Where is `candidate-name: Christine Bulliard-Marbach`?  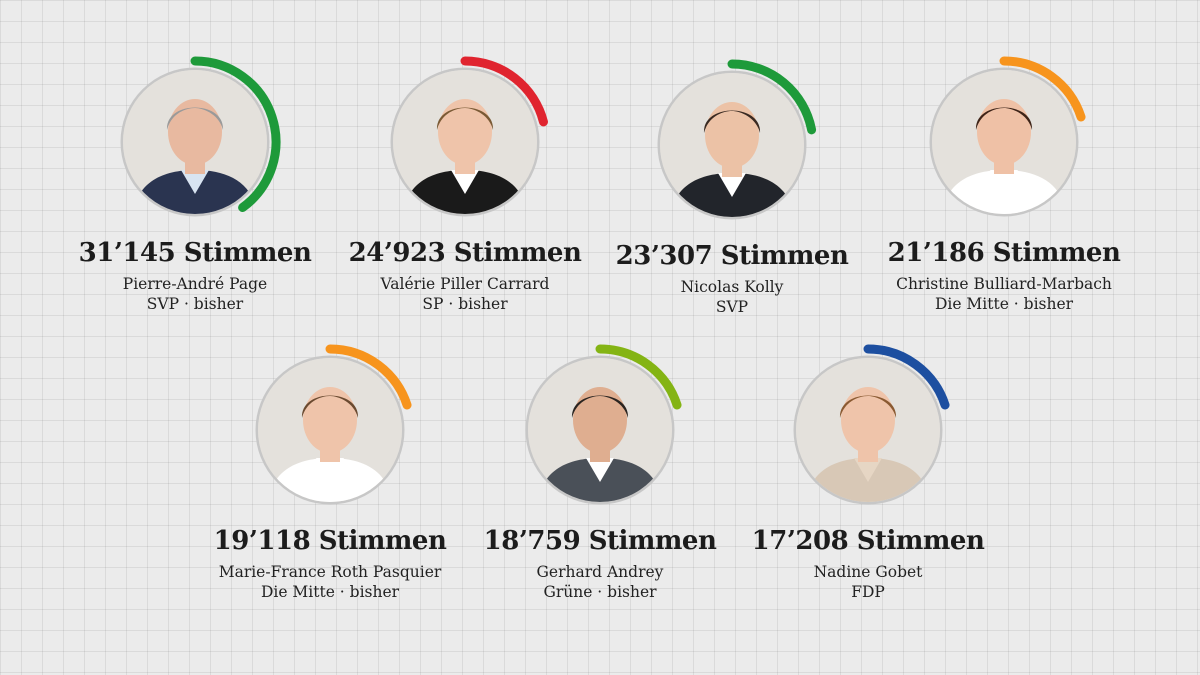 candidate-name: Christine Bulliard-Marbach is located at coordinates (1004, 284).